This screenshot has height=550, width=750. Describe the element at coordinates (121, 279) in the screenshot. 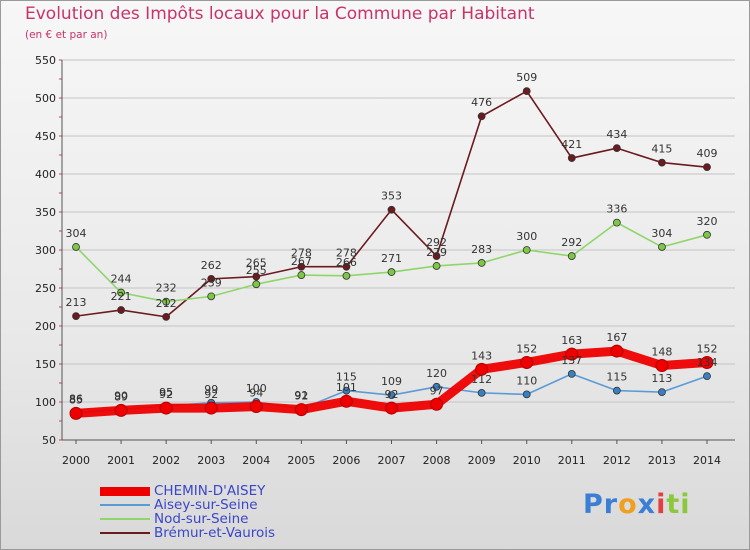

I see `data-label-nod-sur-seine: 244` at that location.